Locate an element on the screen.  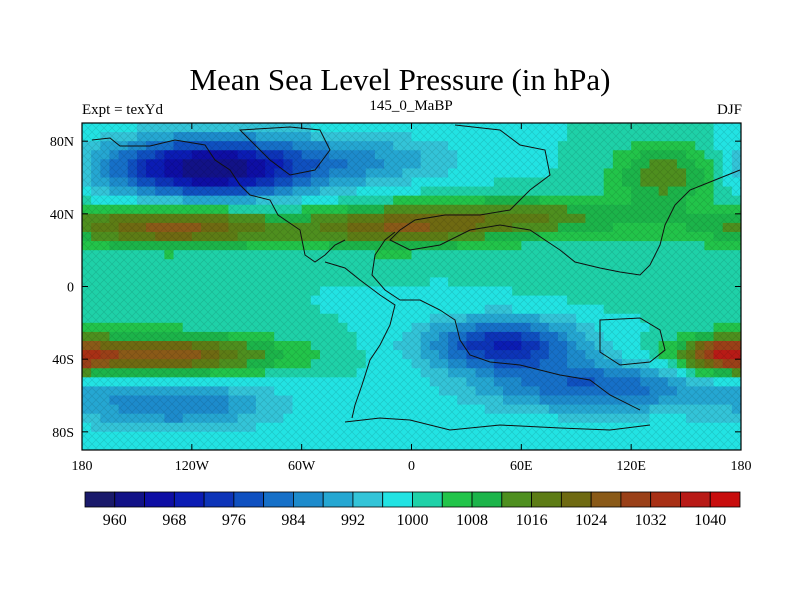
colorbar: 960 968 976 984 992 1000 1008 1016 1024 1032 1040 is located at coordinates (412, 510).